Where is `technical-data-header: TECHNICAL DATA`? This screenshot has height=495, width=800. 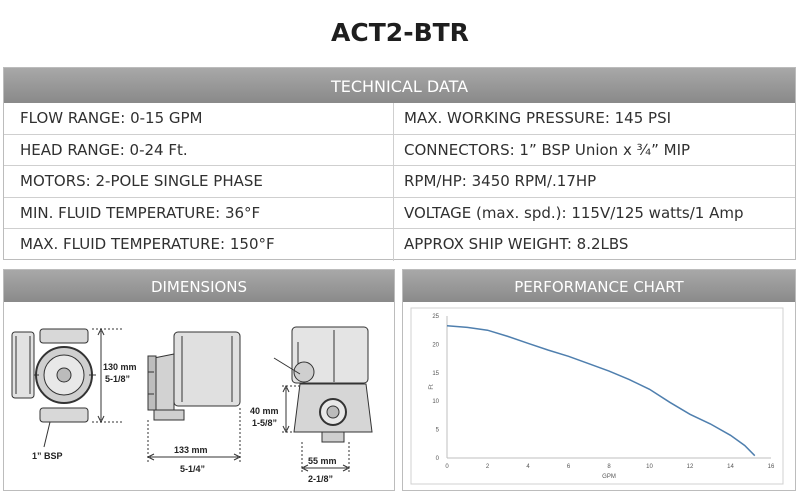 technical-data-header: TECHNICAL DATA is located at coordinates (399, 85).